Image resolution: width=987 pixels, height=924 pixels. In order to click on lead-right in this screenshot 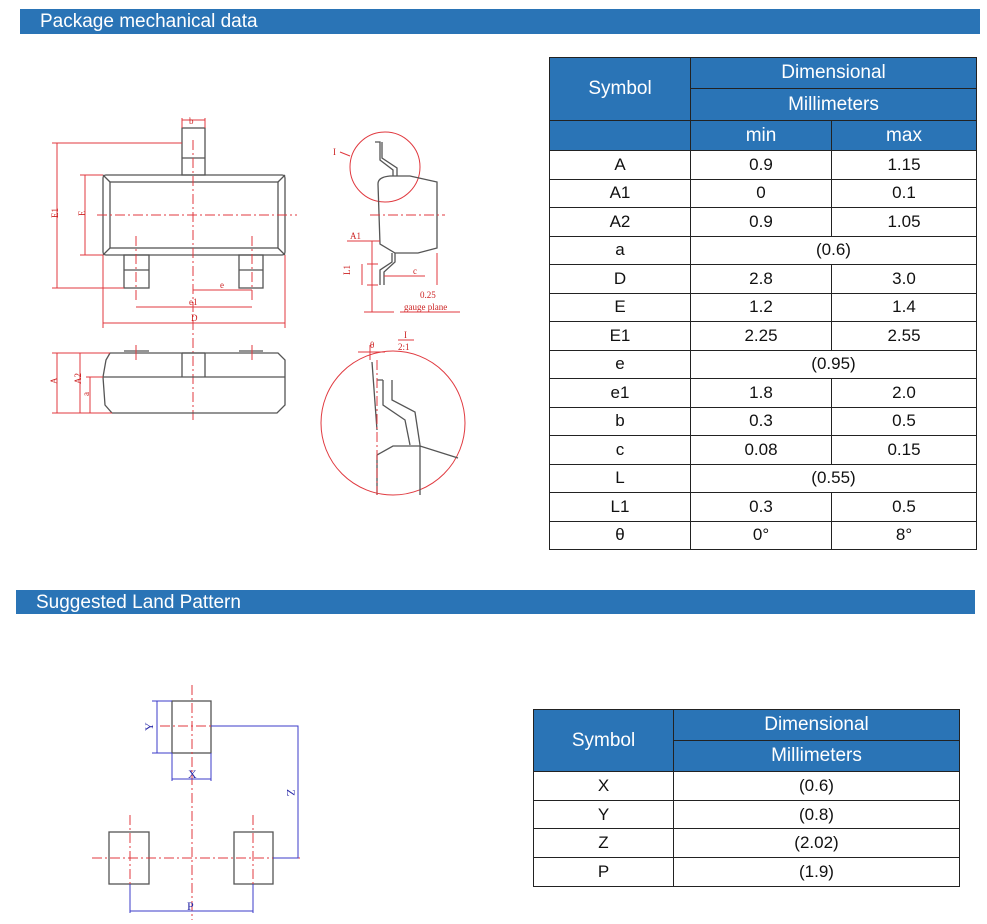, I will do `click(251, 271)`.